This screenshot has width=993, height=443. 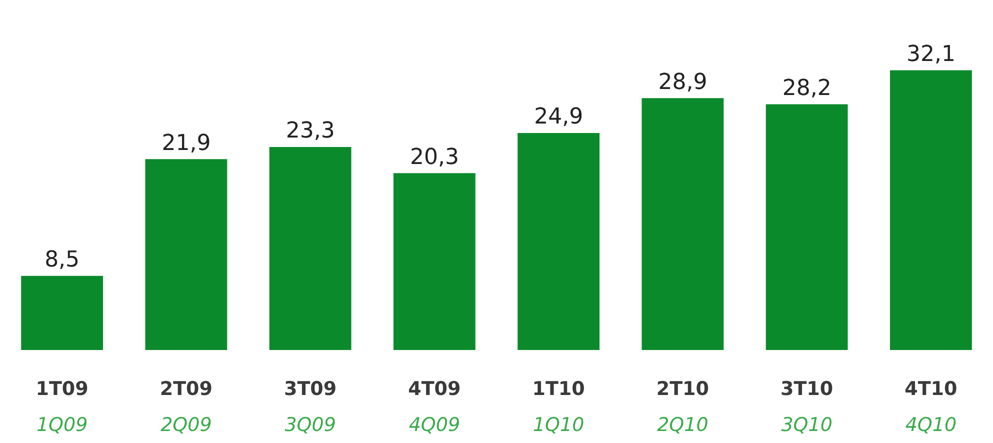 What do you see at coordinates (683, 82) in the screenshot?
I see `data-label: 28,9` at bounding box center [683, 82].